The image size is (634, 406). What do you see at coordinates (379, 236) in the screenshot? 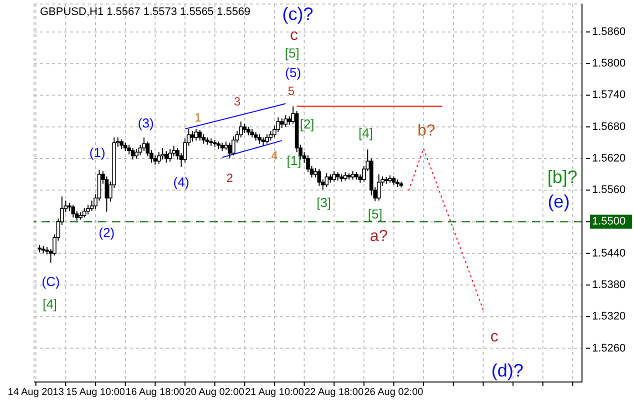
I see `annotation: a?` at bounding box center [379, 236].